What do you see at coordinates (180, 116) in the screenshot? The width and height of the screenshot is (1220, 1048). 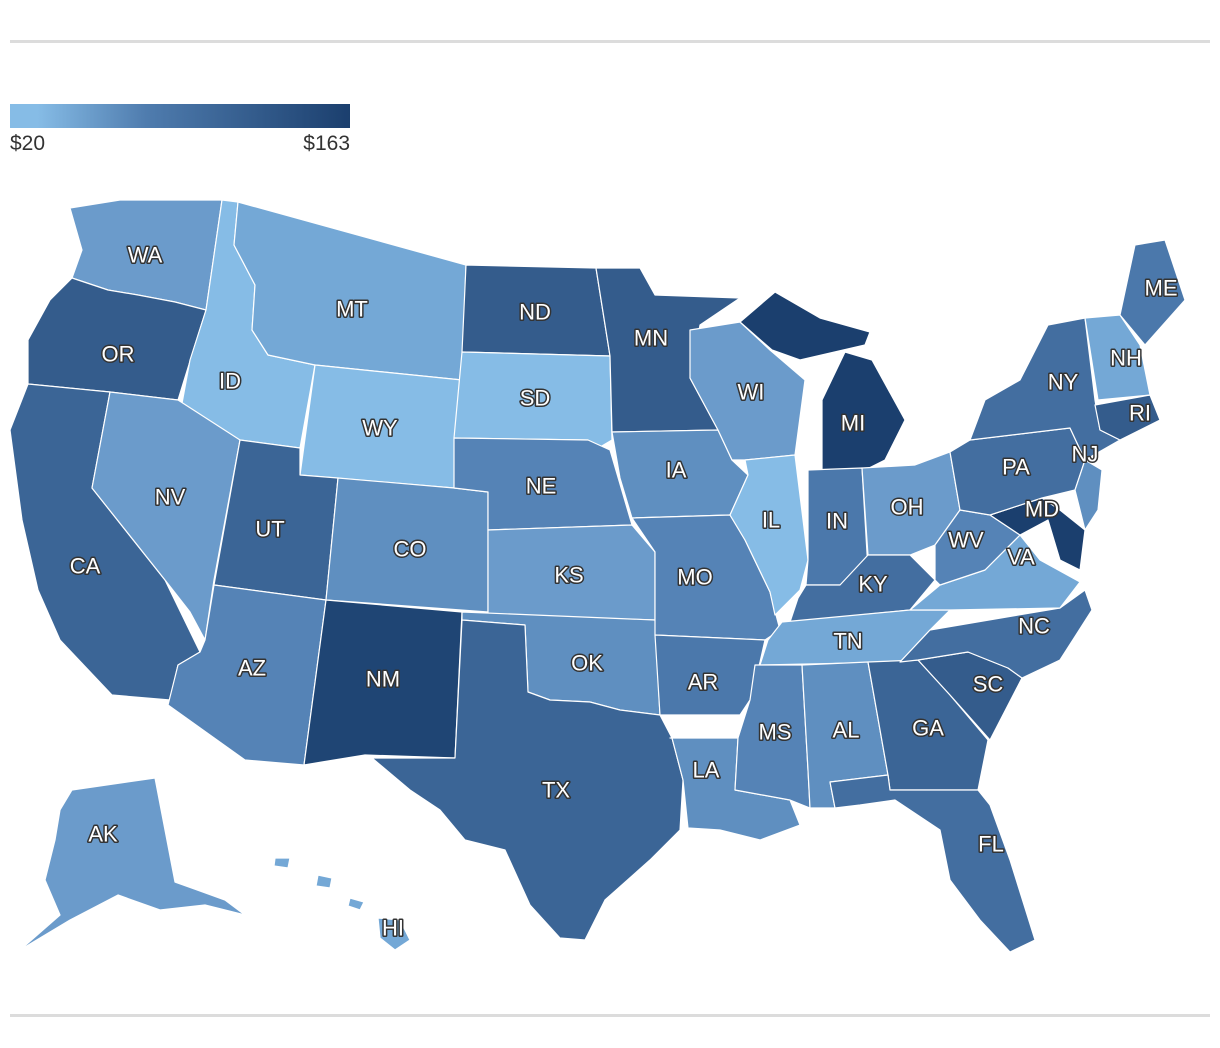 I see `legend-gradient-bar` at bounding box center [180, 116].